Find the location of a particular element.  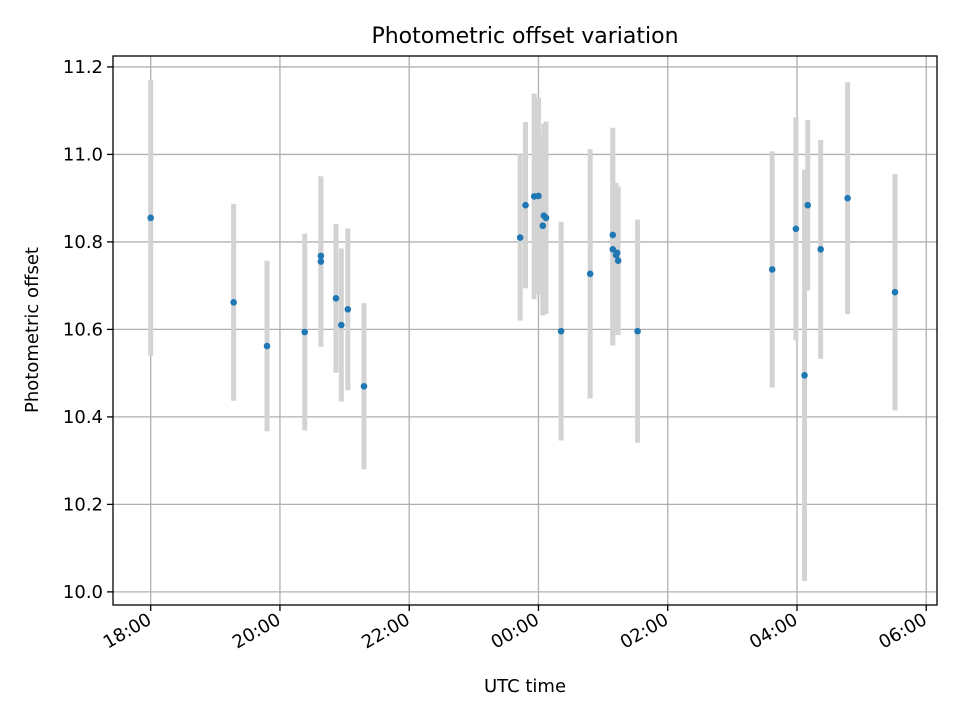

x-axis-label: UTC time is located at coordinates (525, 686).